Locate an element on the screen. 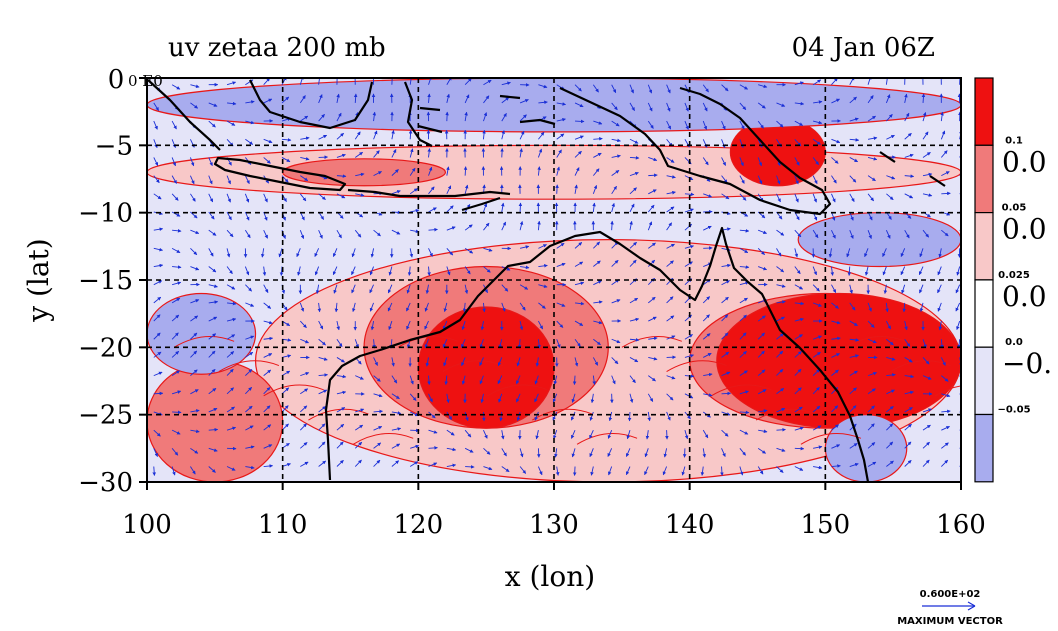 The image size is (1058, 631). y-axis-ticks: −5 −10 −15 −20 −25 −30 0 is located at coordinates (112, 281).